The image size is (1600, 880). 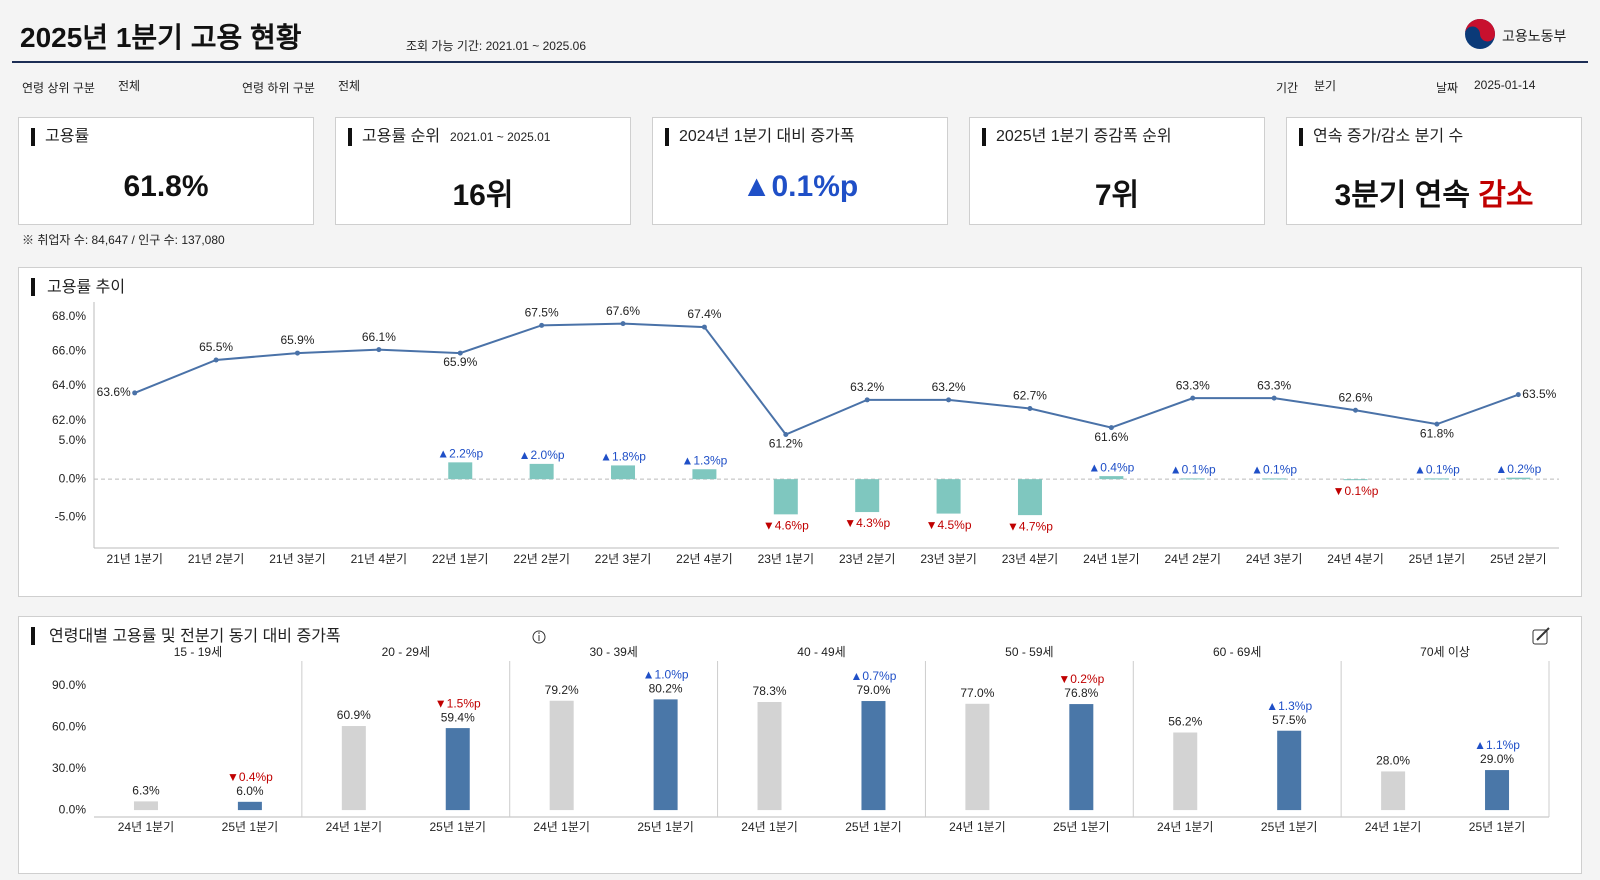 What do you see at coordinates (500, 137) in the screenshot?
I see `kpi-sub: 2021.01 ~ 2025.01` at bounding box center [500, 137].